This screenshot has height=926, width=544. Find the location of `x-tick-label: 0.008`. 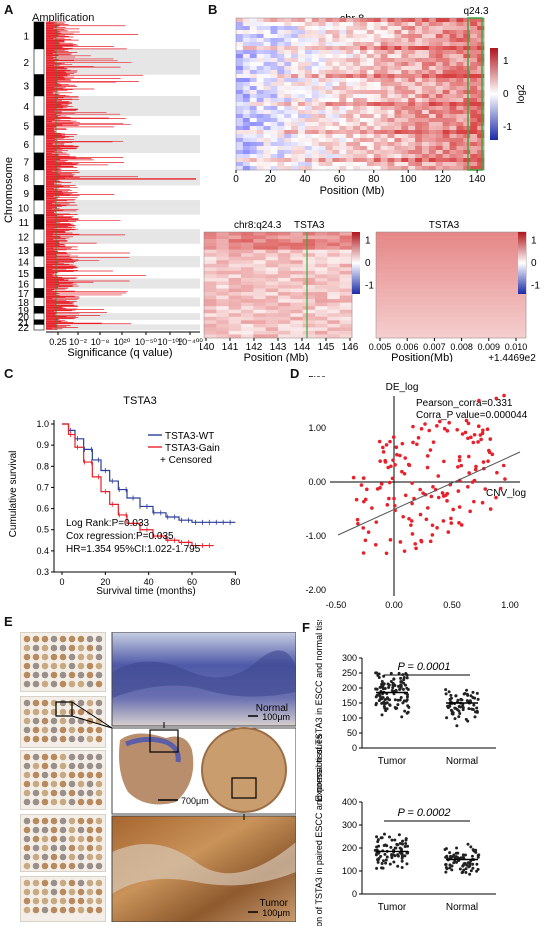

x-tick-label: 0.008 is located at coordinates (461, 347).